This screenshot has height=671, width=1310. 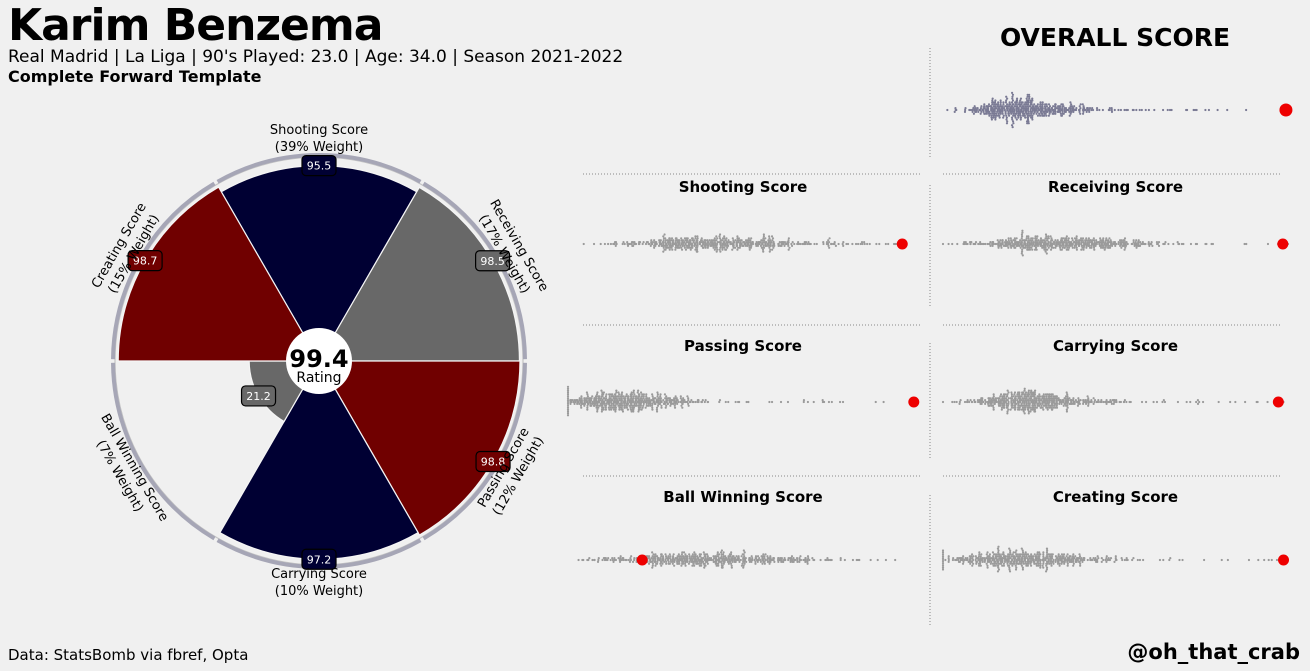 What do you see at coordinates (319, 166) in the screenshot?
I see `value-badge-shooting-score: 95.5` at bounding box center [319, 166].